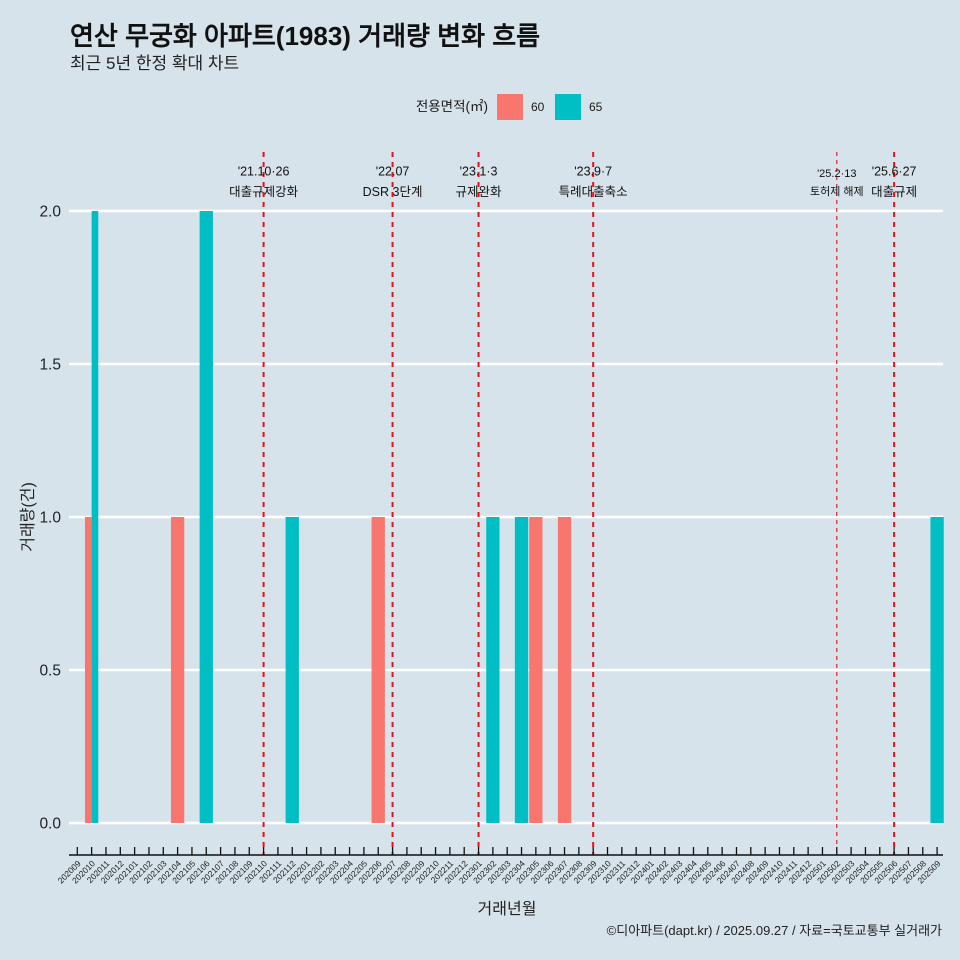  I want to click on y-axis-title: 거래량(건), so click(28, 517).